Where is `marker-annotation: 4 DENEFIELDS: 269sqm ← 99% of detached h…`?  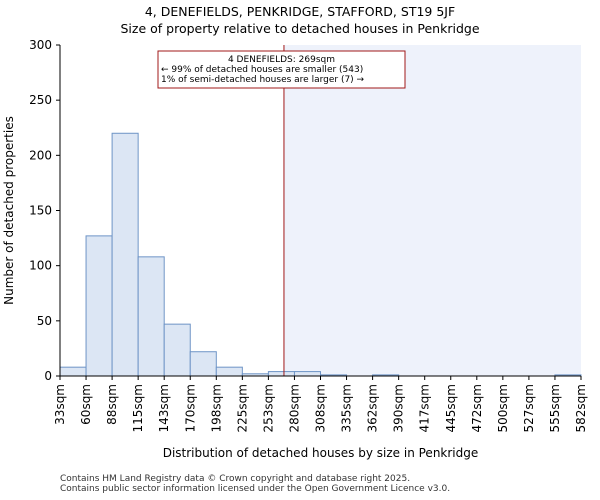 marker-annotation: 4 DENEFIELDS: 269sqm ← 99% of detached h… is located at coordinates (281, 69).